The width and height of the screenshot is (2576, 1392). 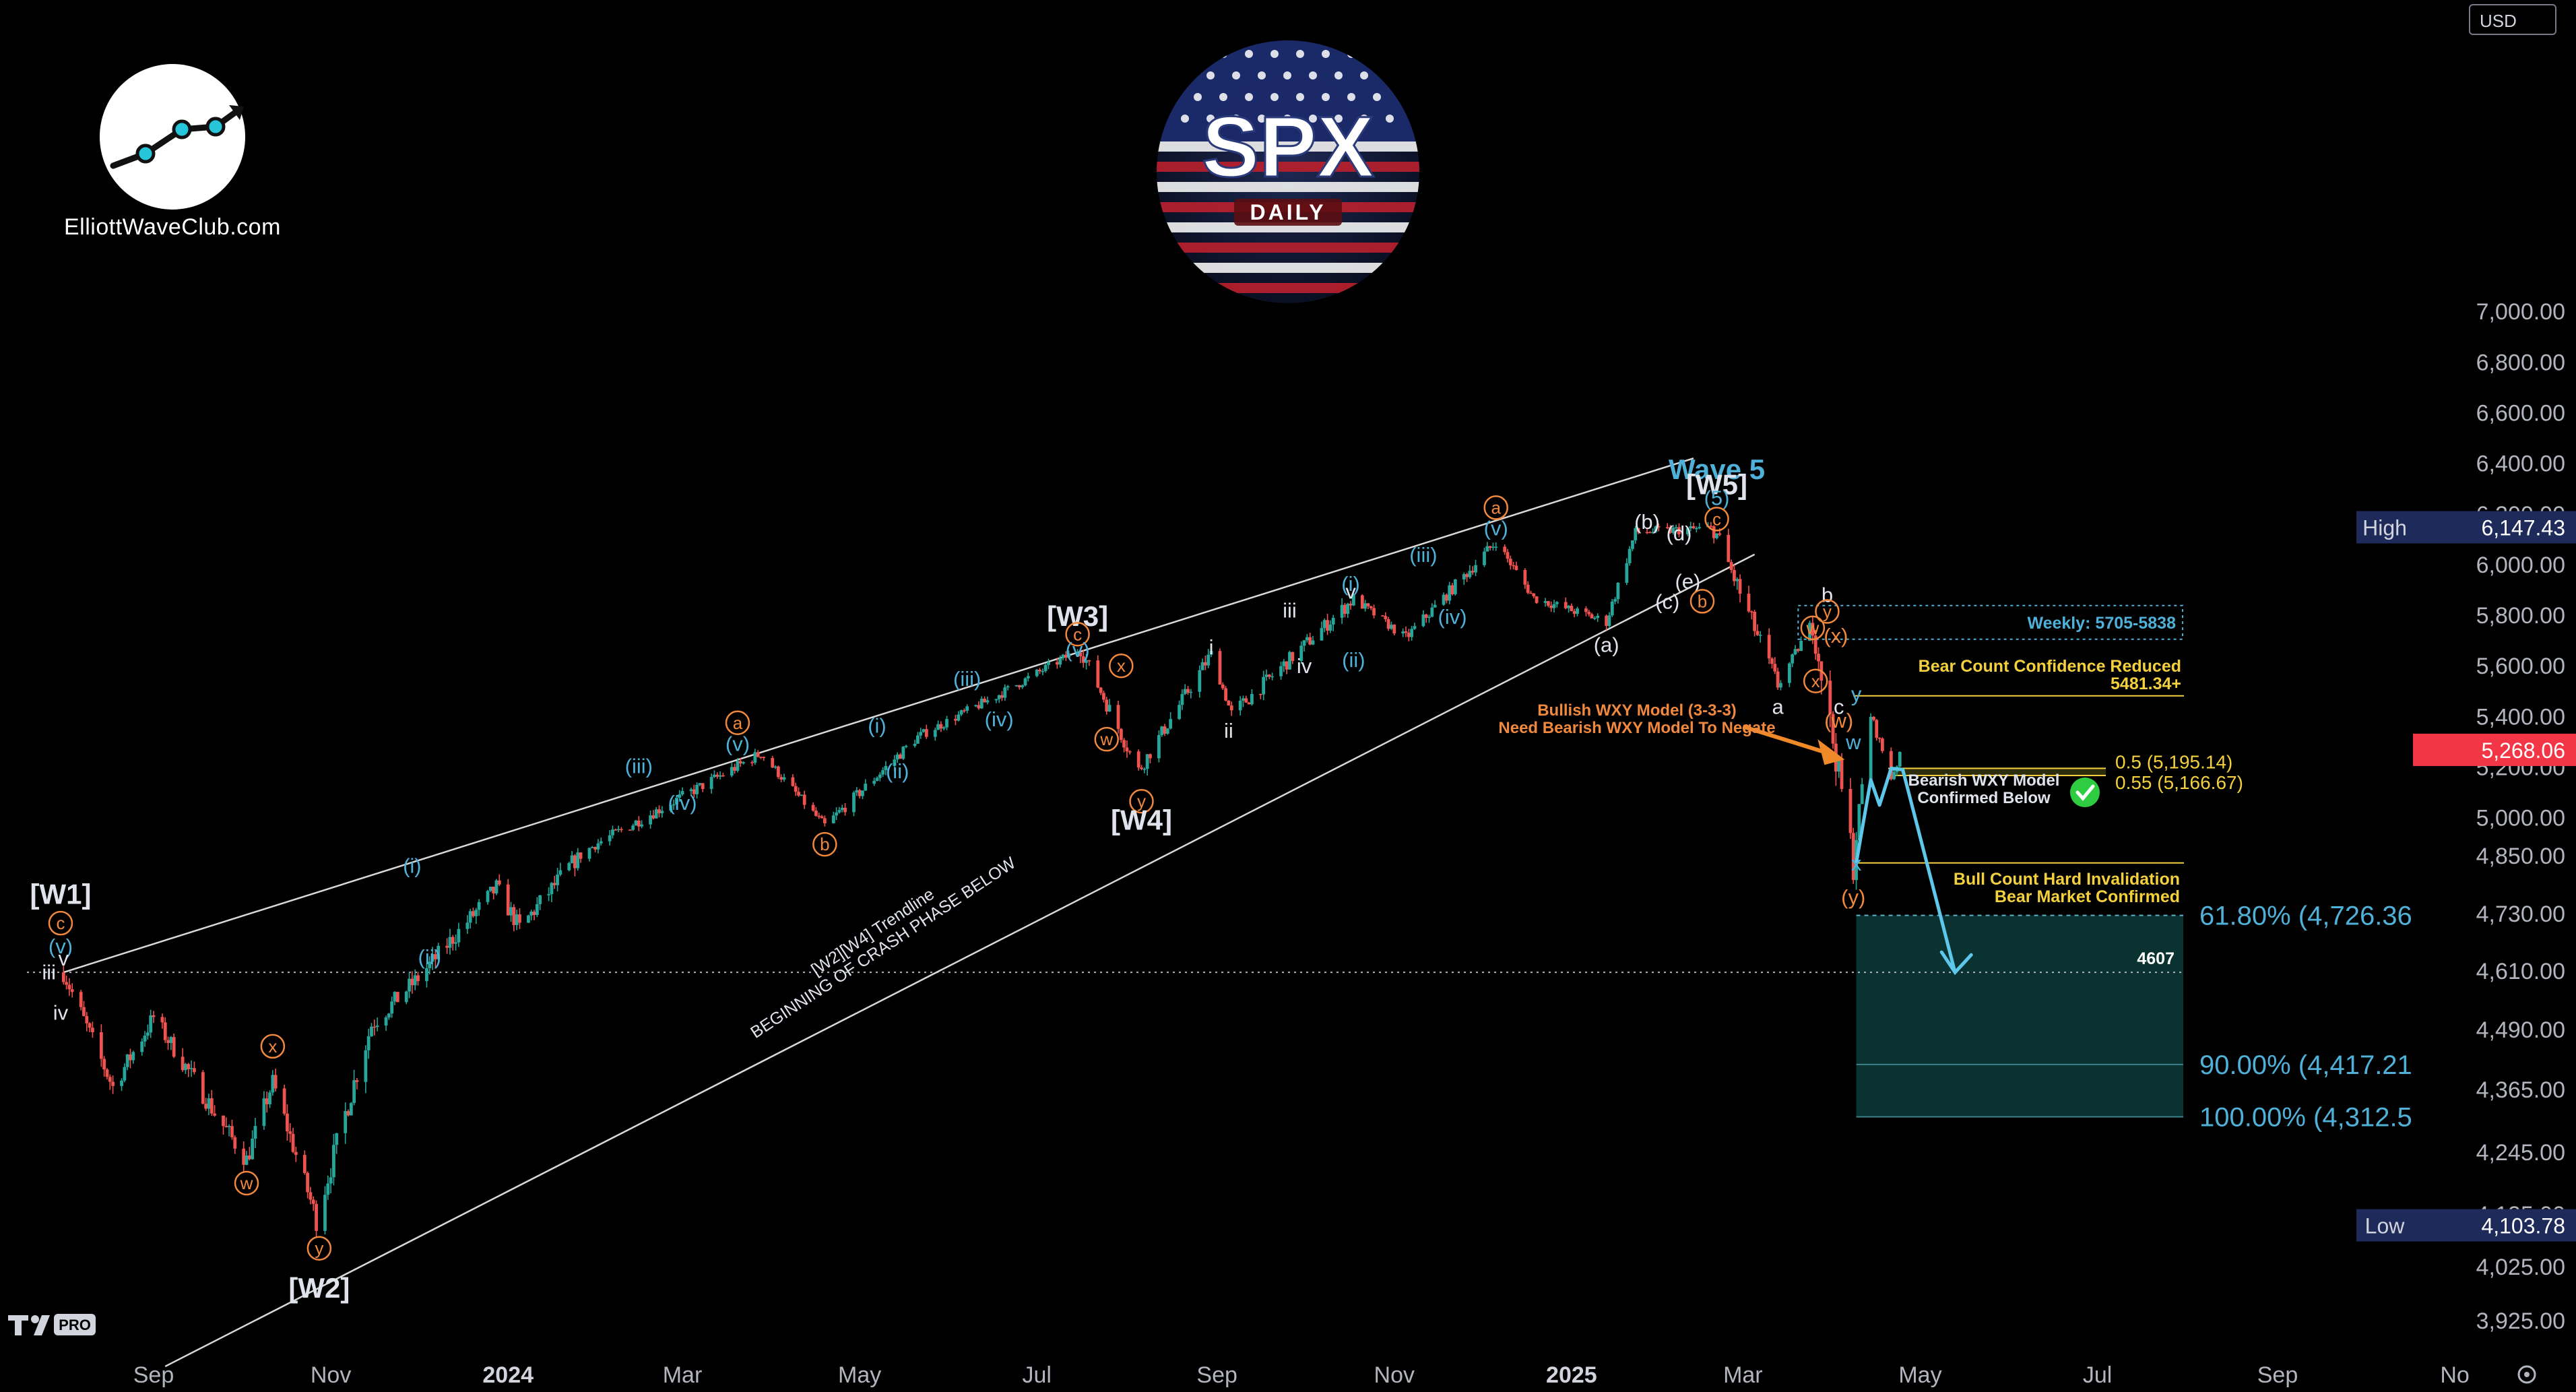 What do you see at coordinates (1717, 497) in the screenshot?
I see `wave-label: (5)` at bounding box center [1717, 497].